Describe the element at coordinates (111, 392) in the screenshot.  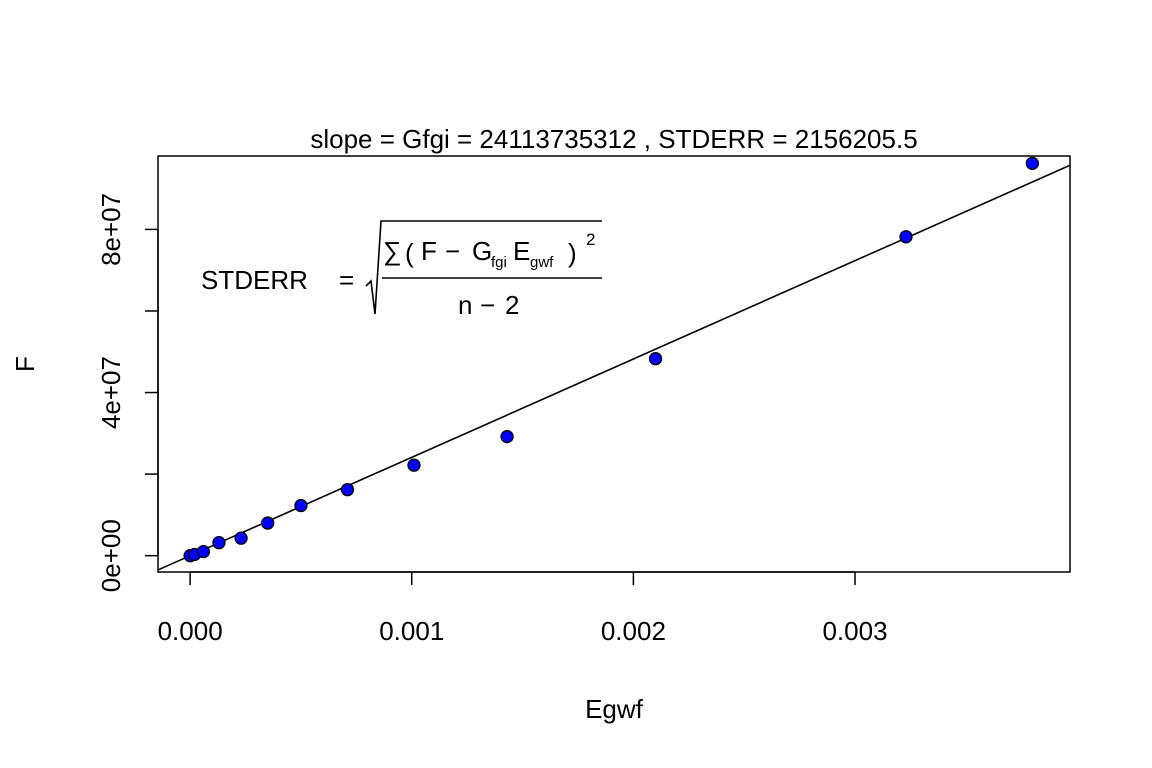
I see `y-tick-label: 4e+07` at that location.